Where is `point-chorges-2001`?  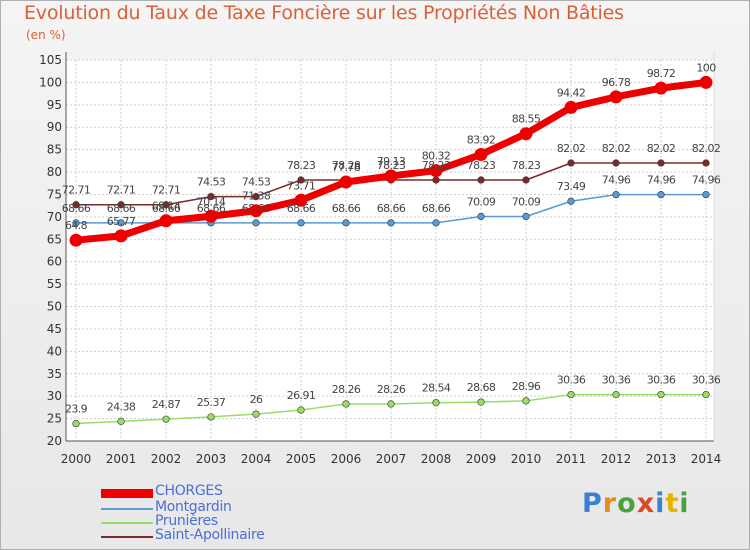
point-chorges-2001 is located at coordinates (121, 236).